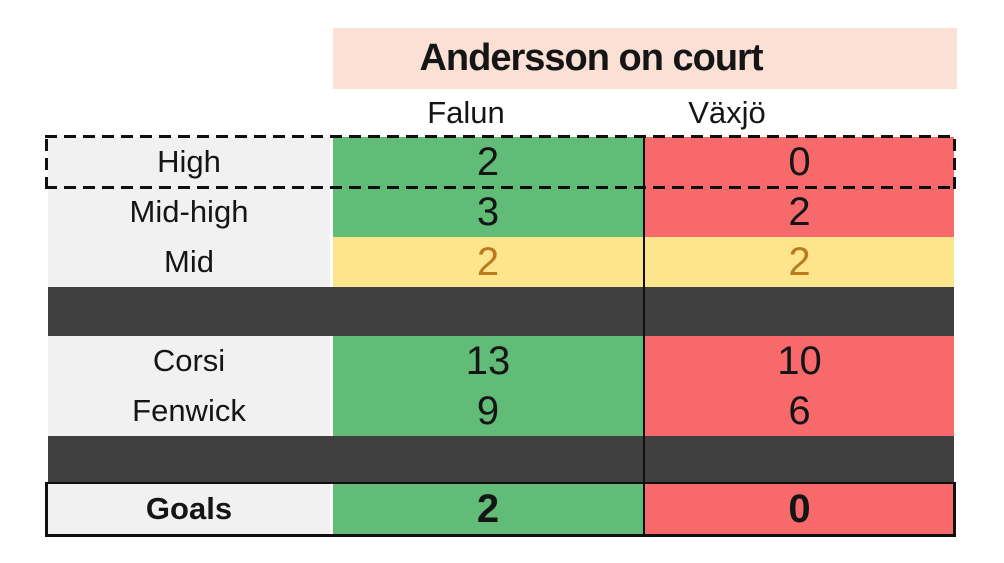  Describe the element at coordinates (799, 162) in the screenshot. I see `cell-high-vaxjo: 0` at that location.